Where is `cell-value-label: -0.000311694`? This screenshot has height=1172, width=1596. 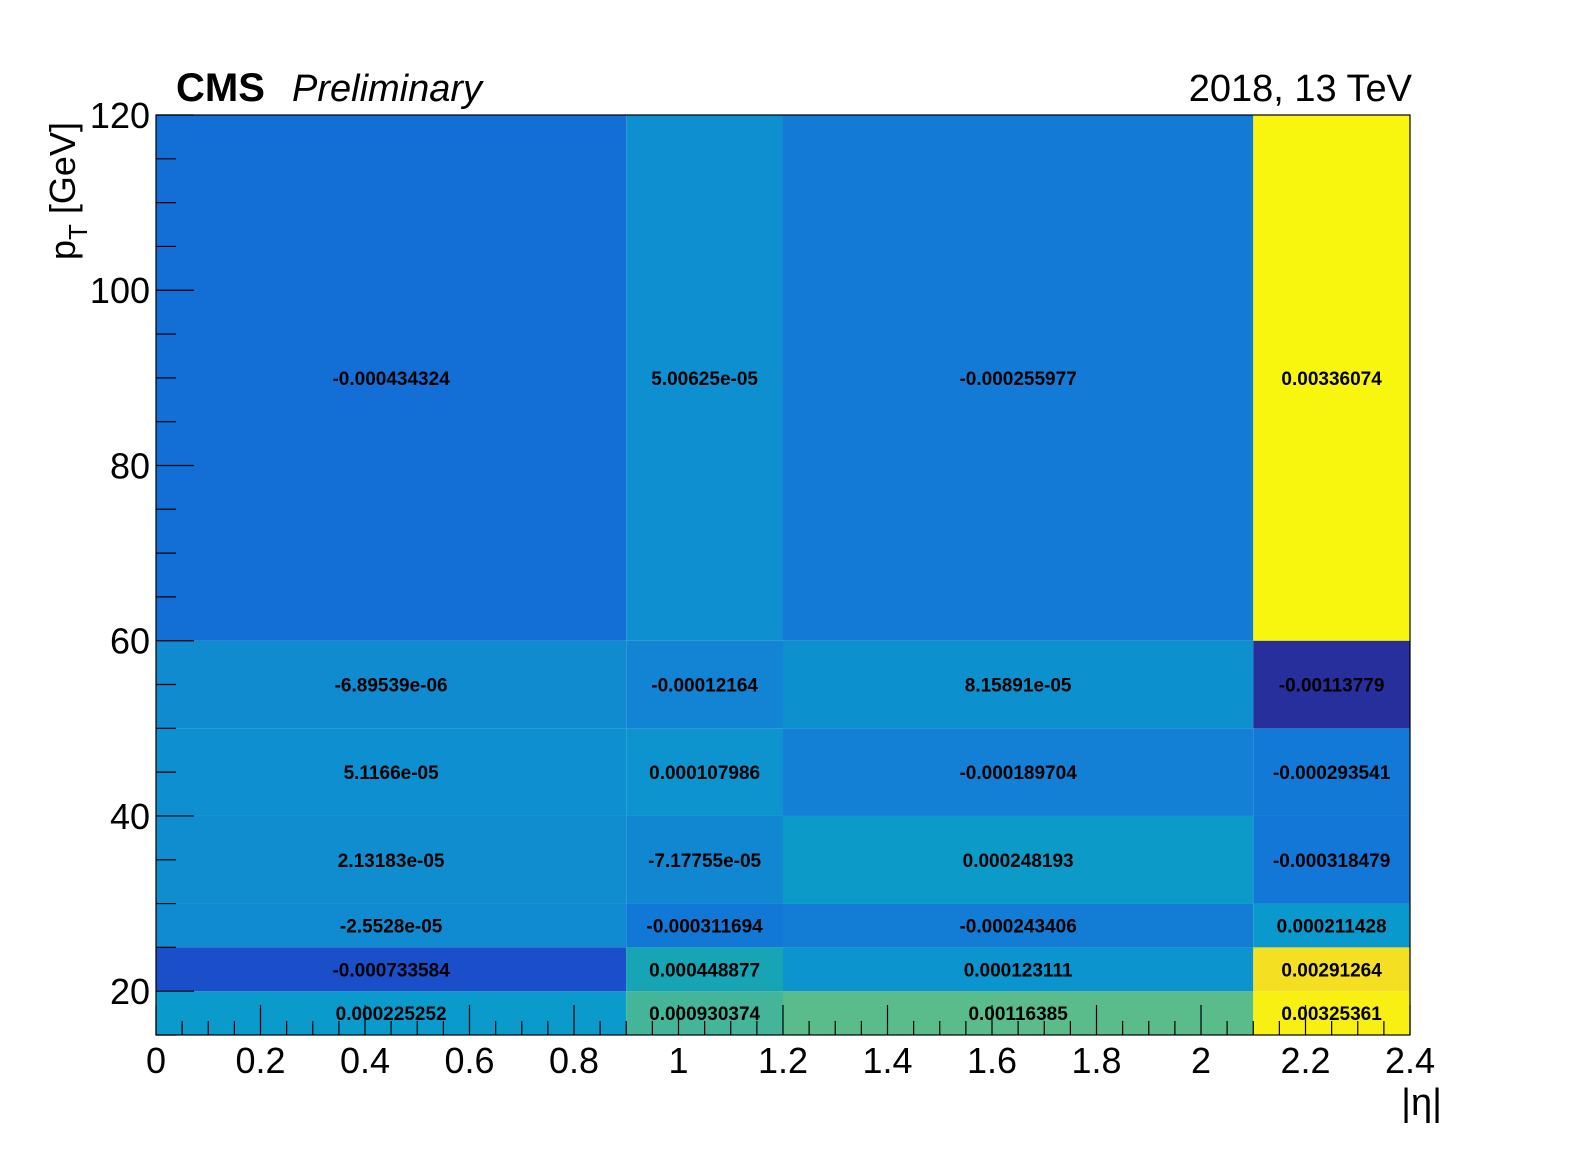
cell-value-label: -0.000311694 is located at coordinates (705, 926).